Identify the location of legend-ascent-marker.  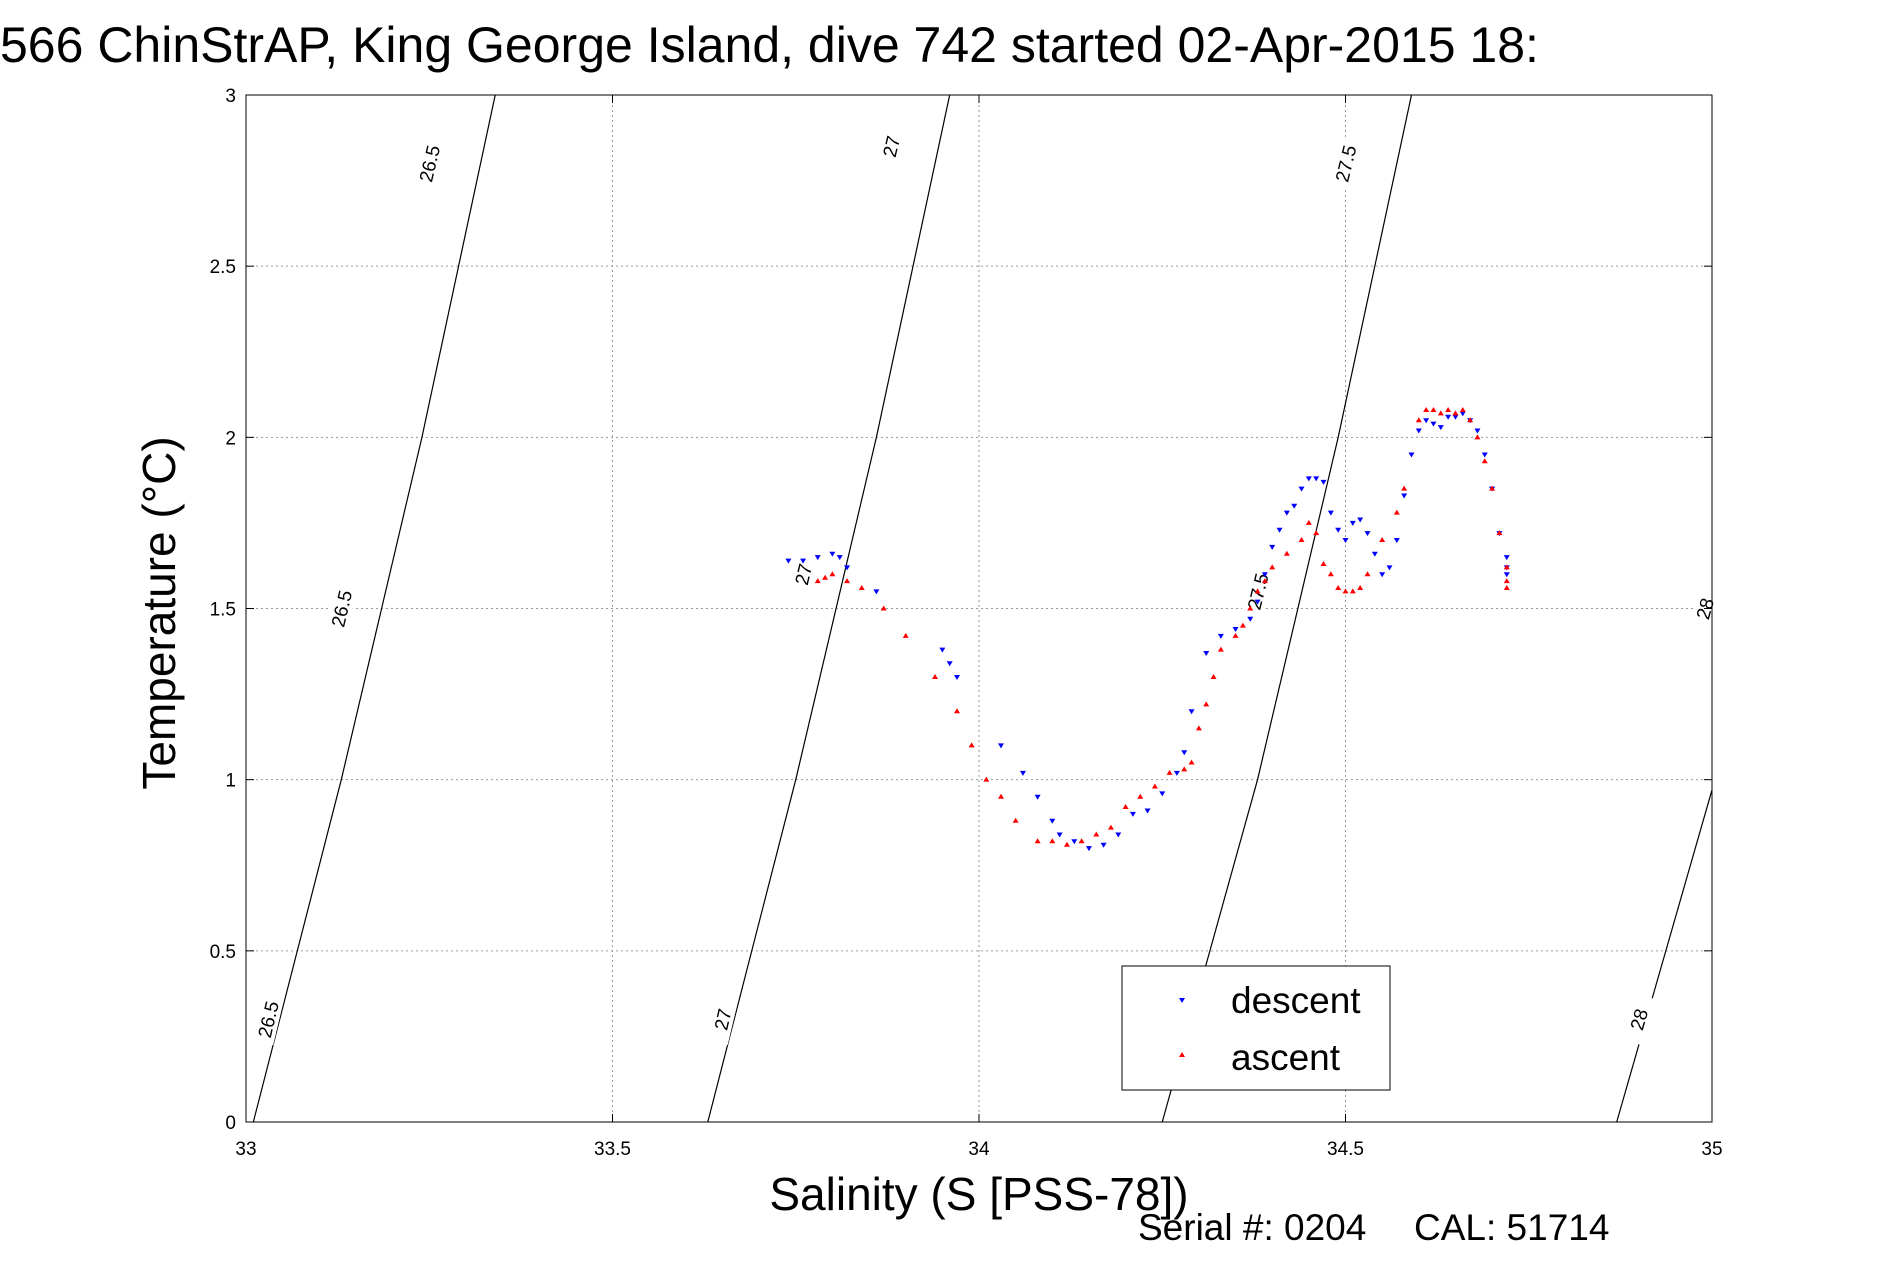
(1182, 1054).